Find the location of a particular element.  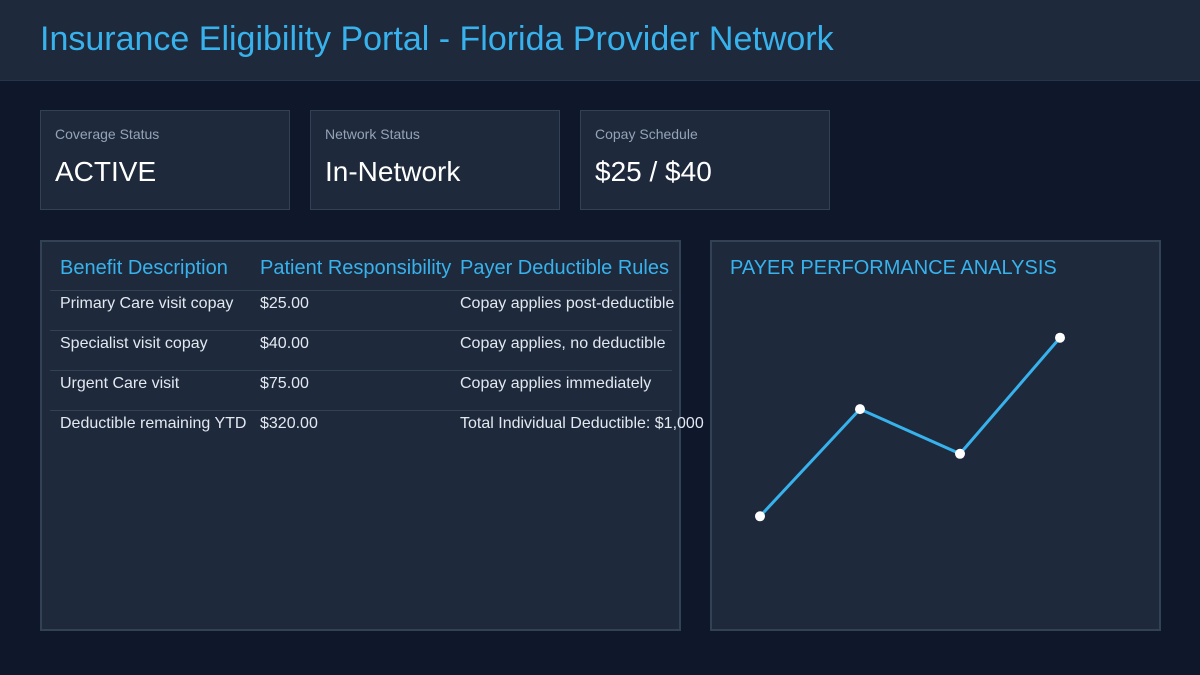

table-cell: Primary Care visit copay is located at coordinates (147, 303).